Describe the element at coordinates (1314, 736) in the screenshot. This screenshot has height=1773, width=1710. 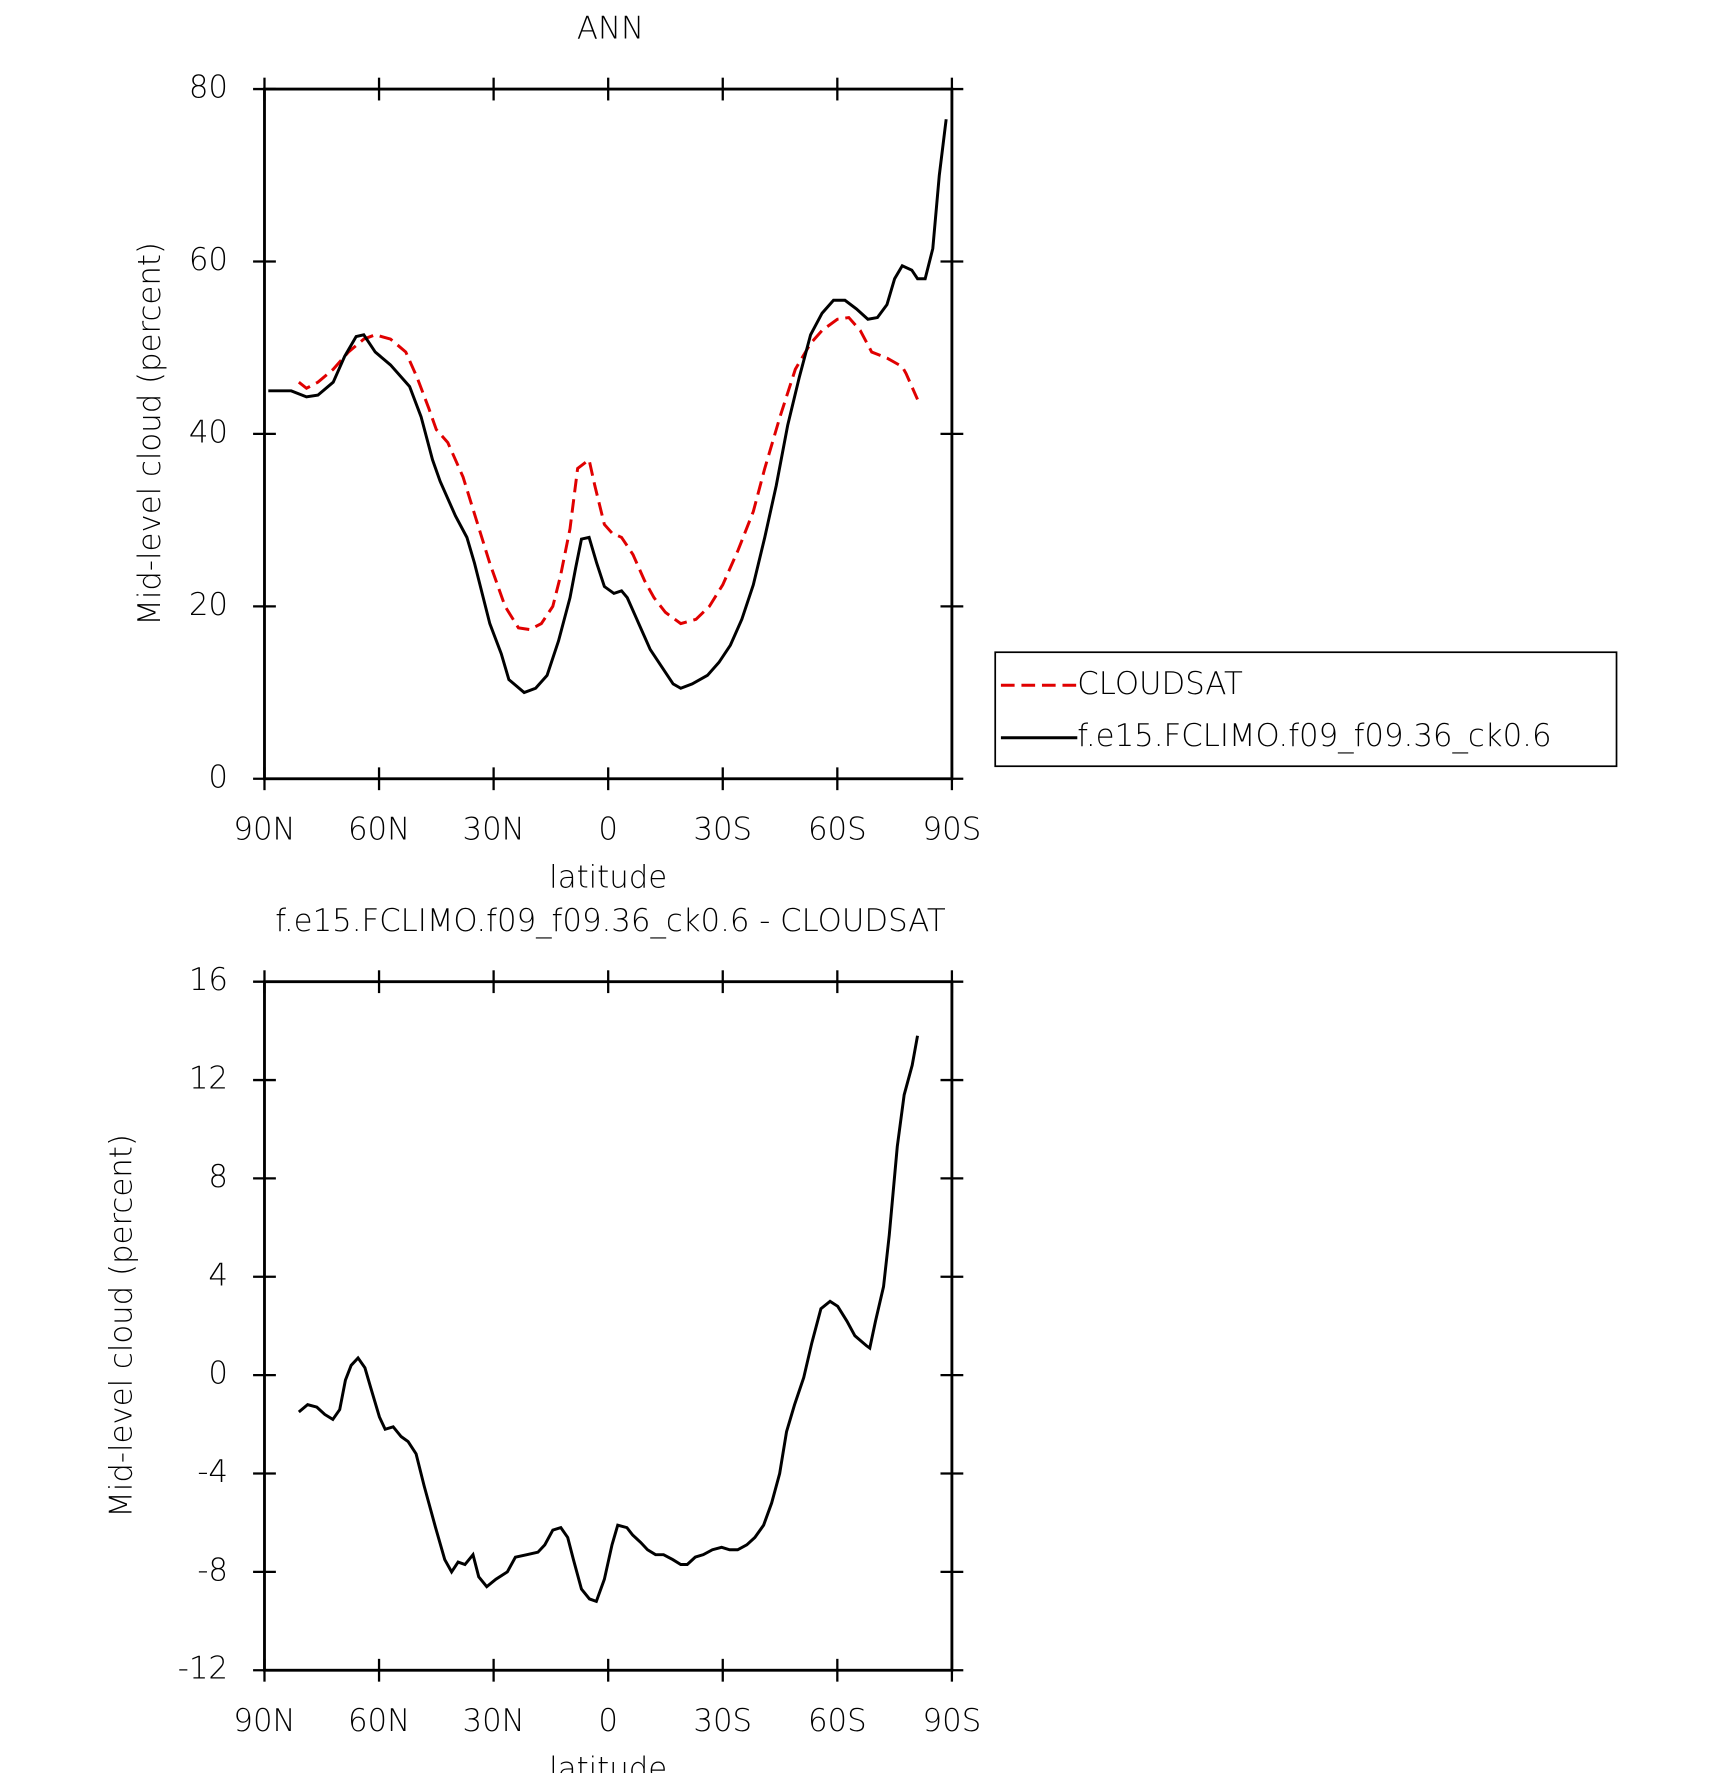
I see `legend-label: f.e15.FCLIMO.f09_f09.36_ck0.6` at that location.